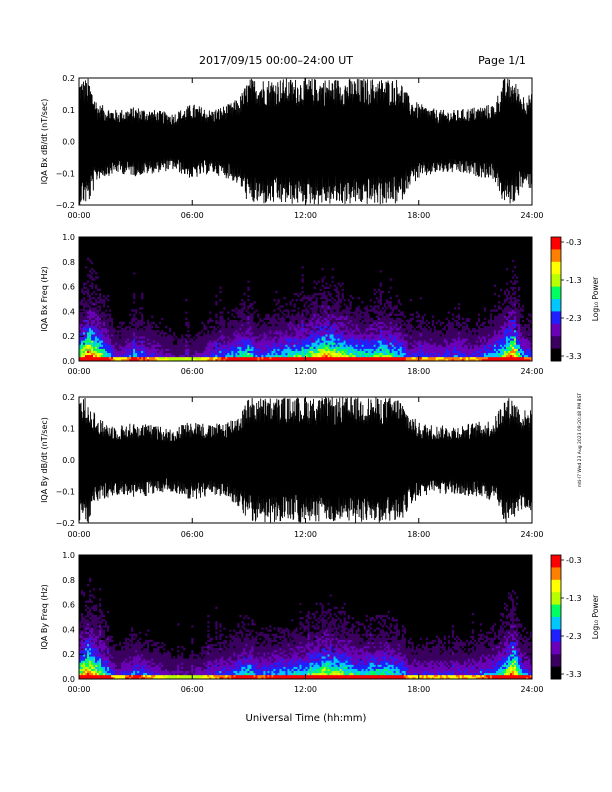  What do you see at coordinates (575, 617) in the screenshot?
I see `colorbar-by: -0.3 -1.3 -2.3 -3.3 Log₁₀ Power` at bounding box center [575, 617].